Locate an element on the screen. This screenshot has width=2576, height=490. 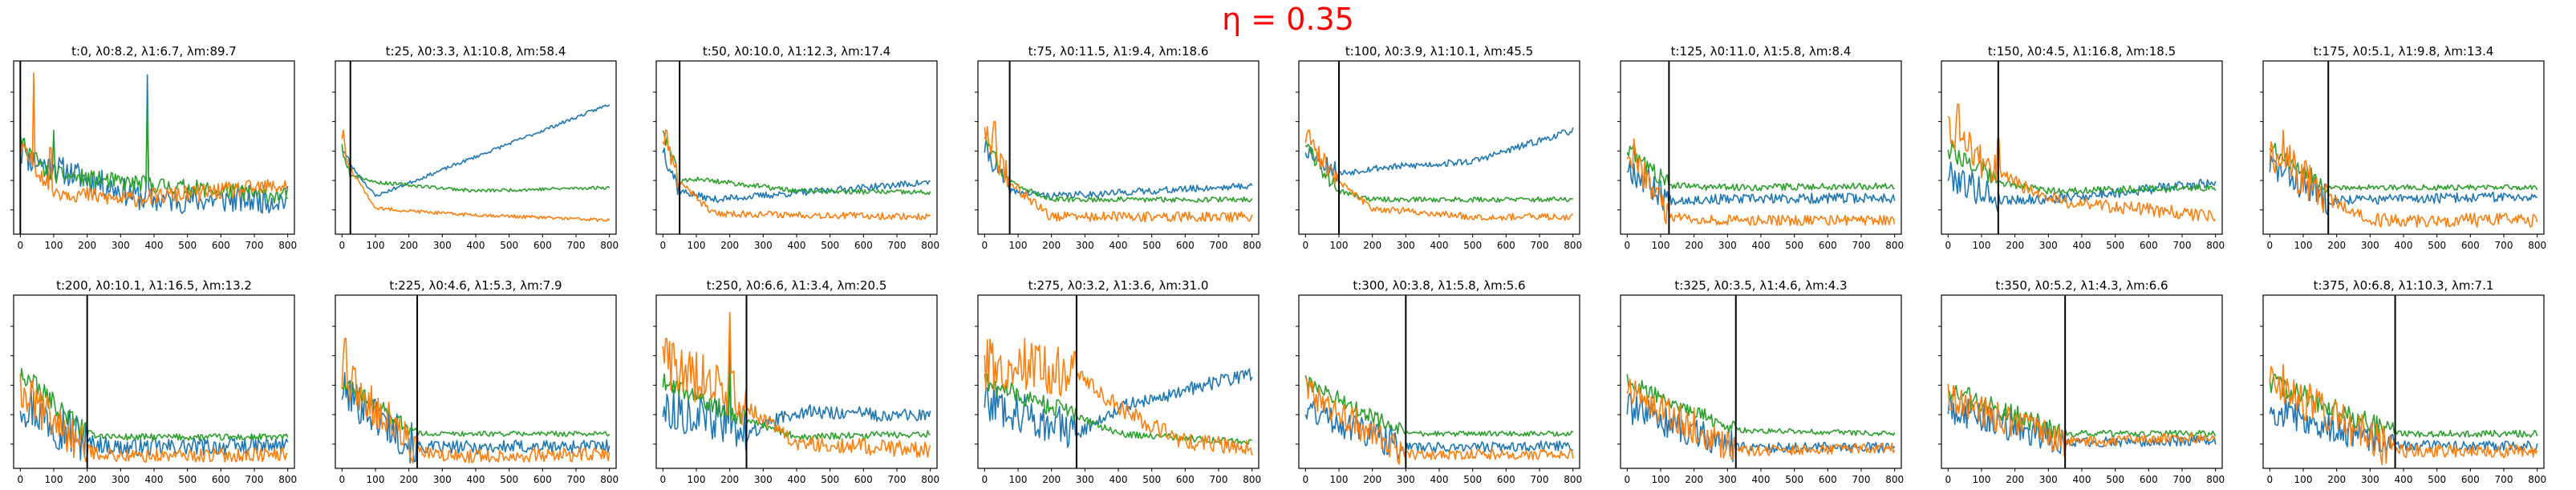
panel-title: t:125, λ0:11.0, λ1:5.8, λm:8.4 is located at coordinates (1761, 52).